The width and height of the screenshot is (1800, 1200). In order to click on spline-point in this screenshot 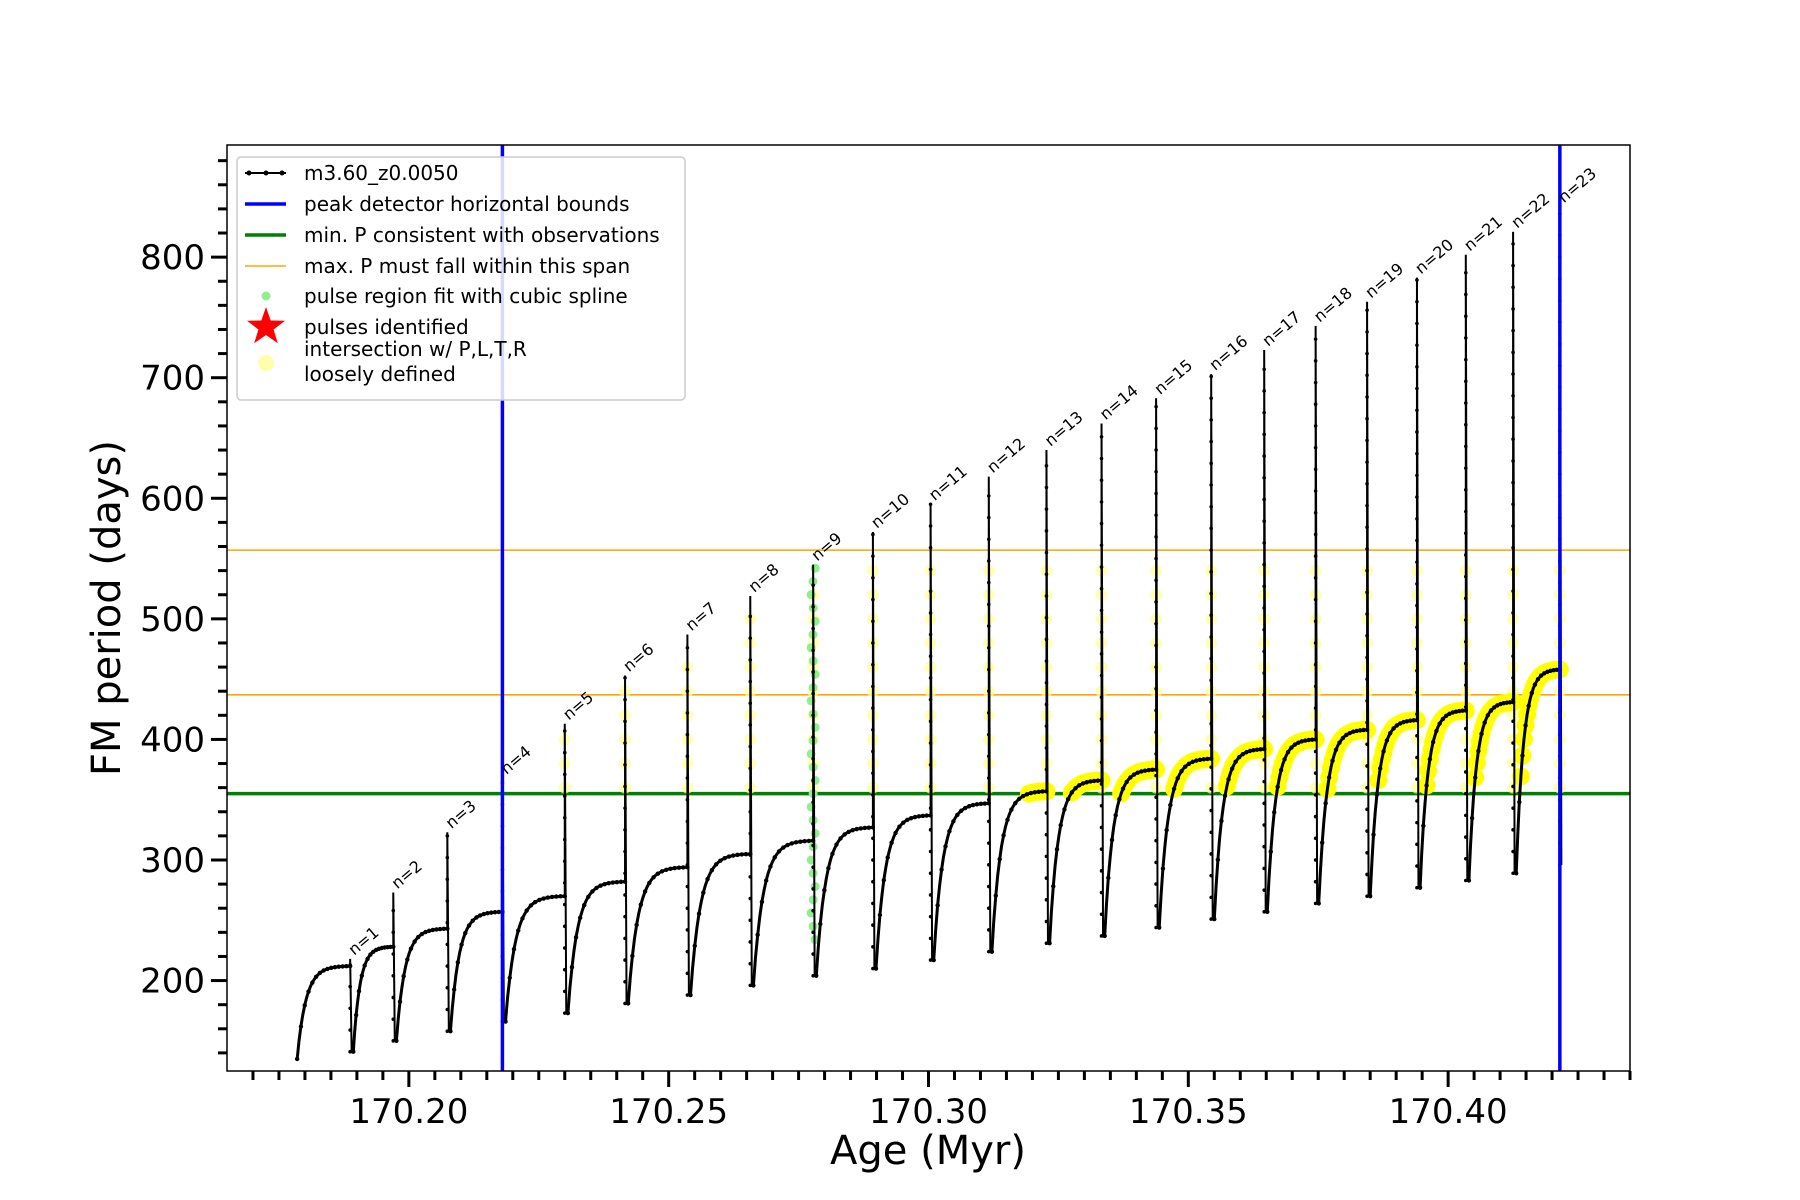, I will do `click(811, 595)`.